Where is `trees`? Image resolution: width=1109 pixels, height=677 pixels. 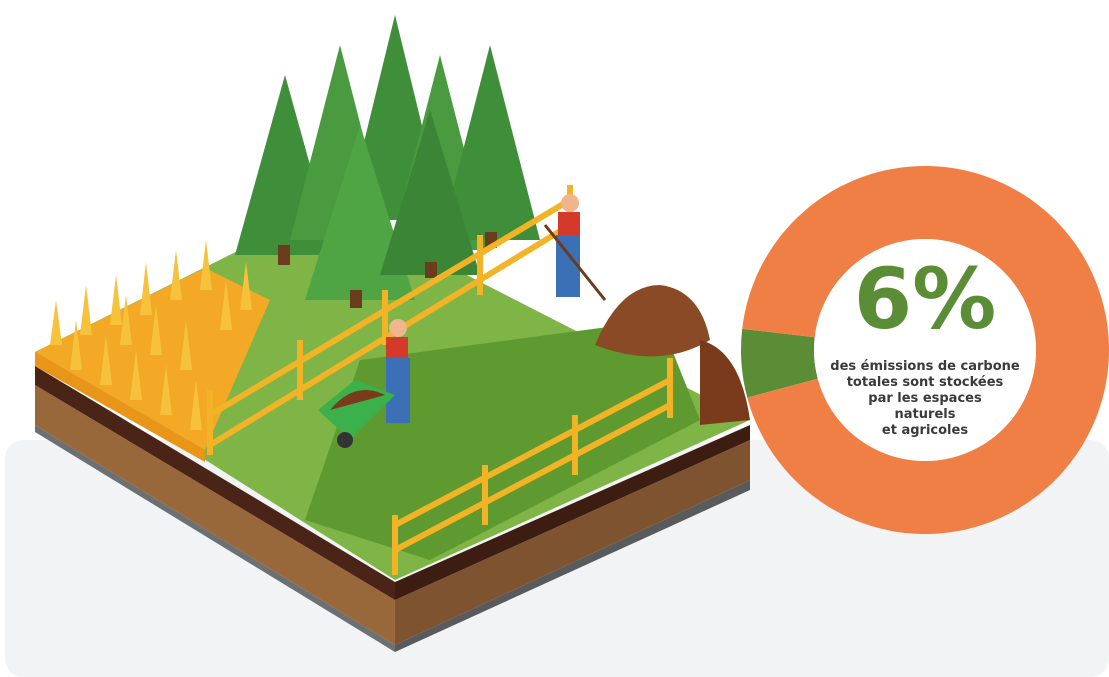
trees is located at coordinates (387, 161).